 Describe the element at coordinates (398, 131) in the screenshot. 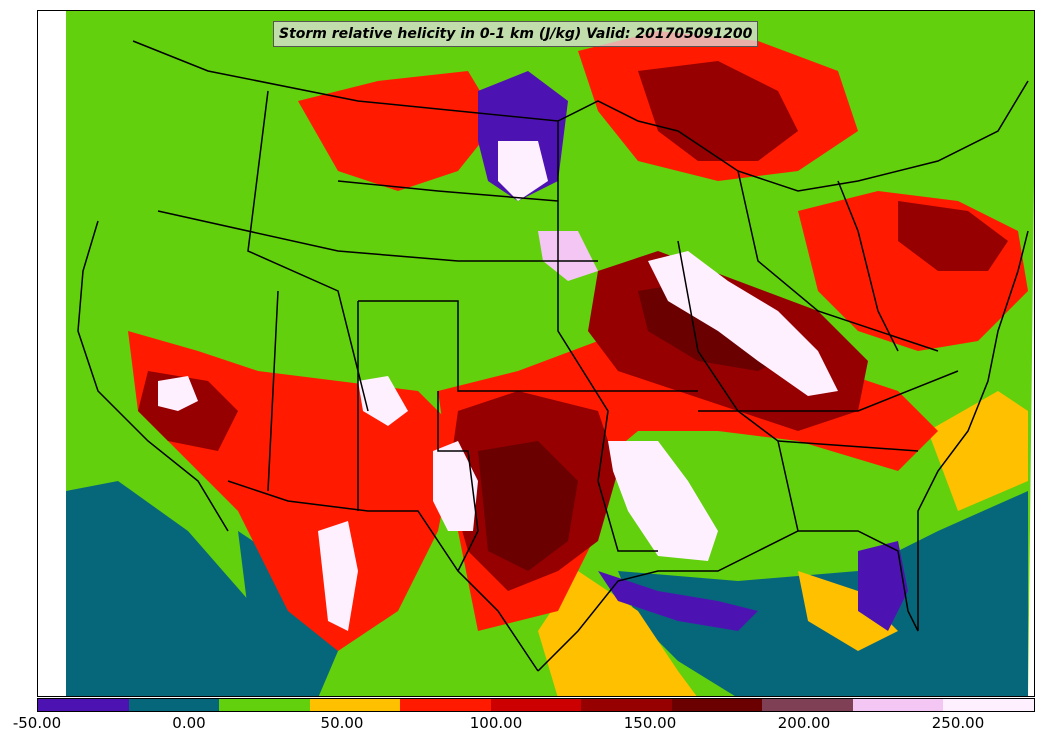

I see `helicity-region-north-red` at that location.